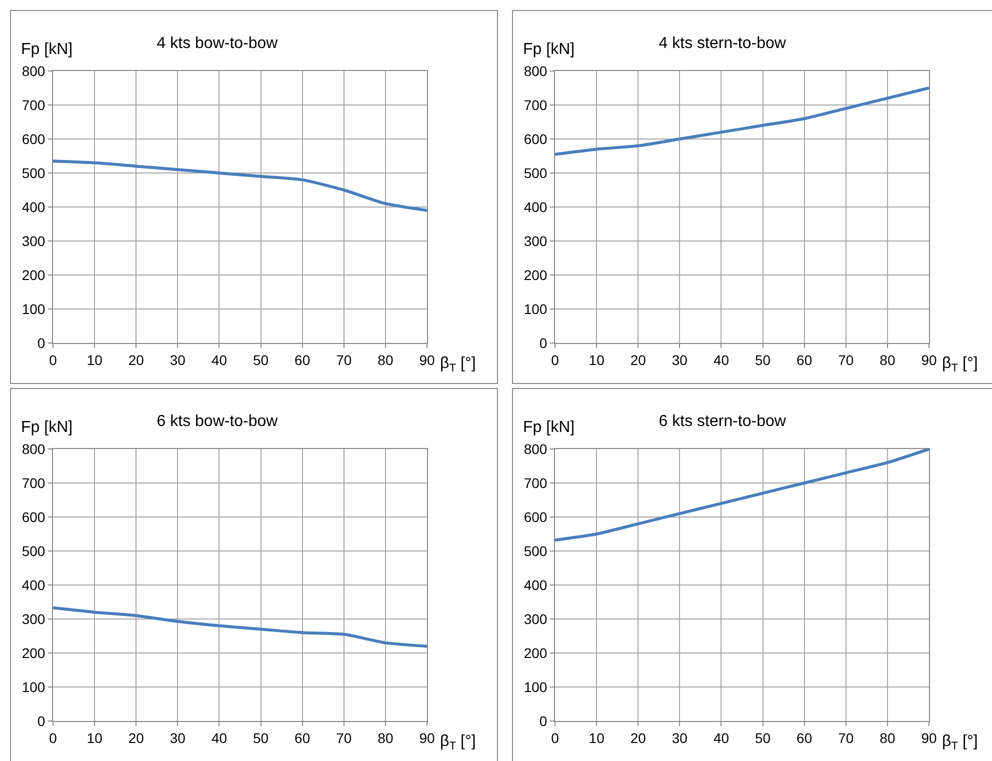  Describe the element at coordinates (722, 43) in the screenshot. I see `chart-title: 4 kts stern-to-bow` at that location.